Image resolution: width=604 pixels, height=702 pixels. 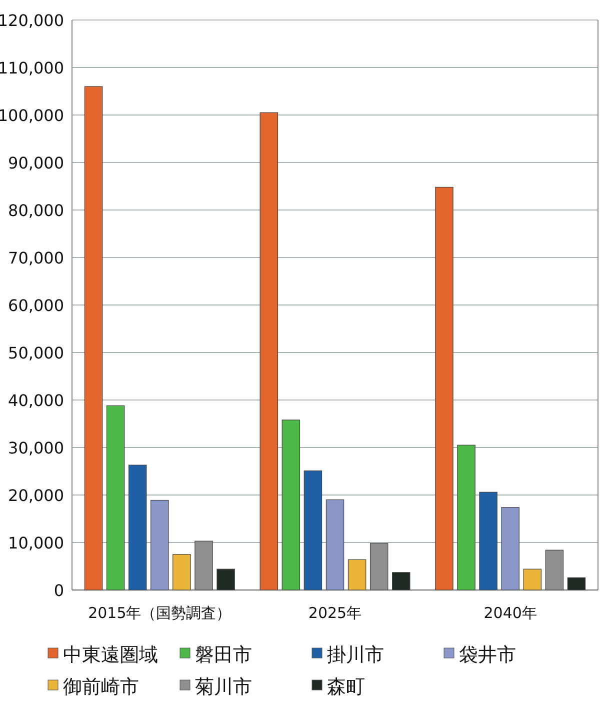 What do you see at coordinates (223, 687) in the screenshot?
I see `legend-label: 菊川市` at bounding box center [223, 687].